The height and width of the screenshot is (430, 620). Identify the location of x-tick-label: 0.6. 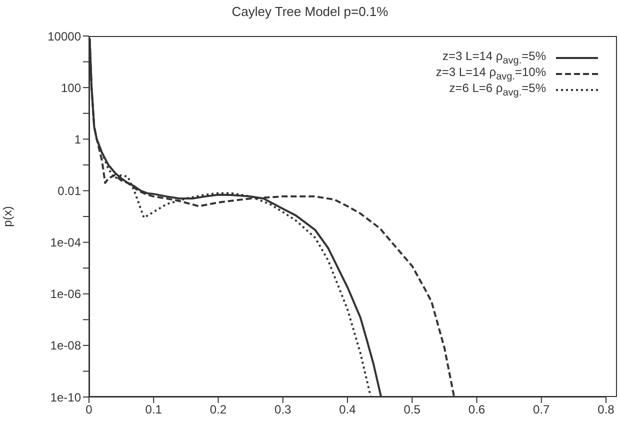
(477, 409).